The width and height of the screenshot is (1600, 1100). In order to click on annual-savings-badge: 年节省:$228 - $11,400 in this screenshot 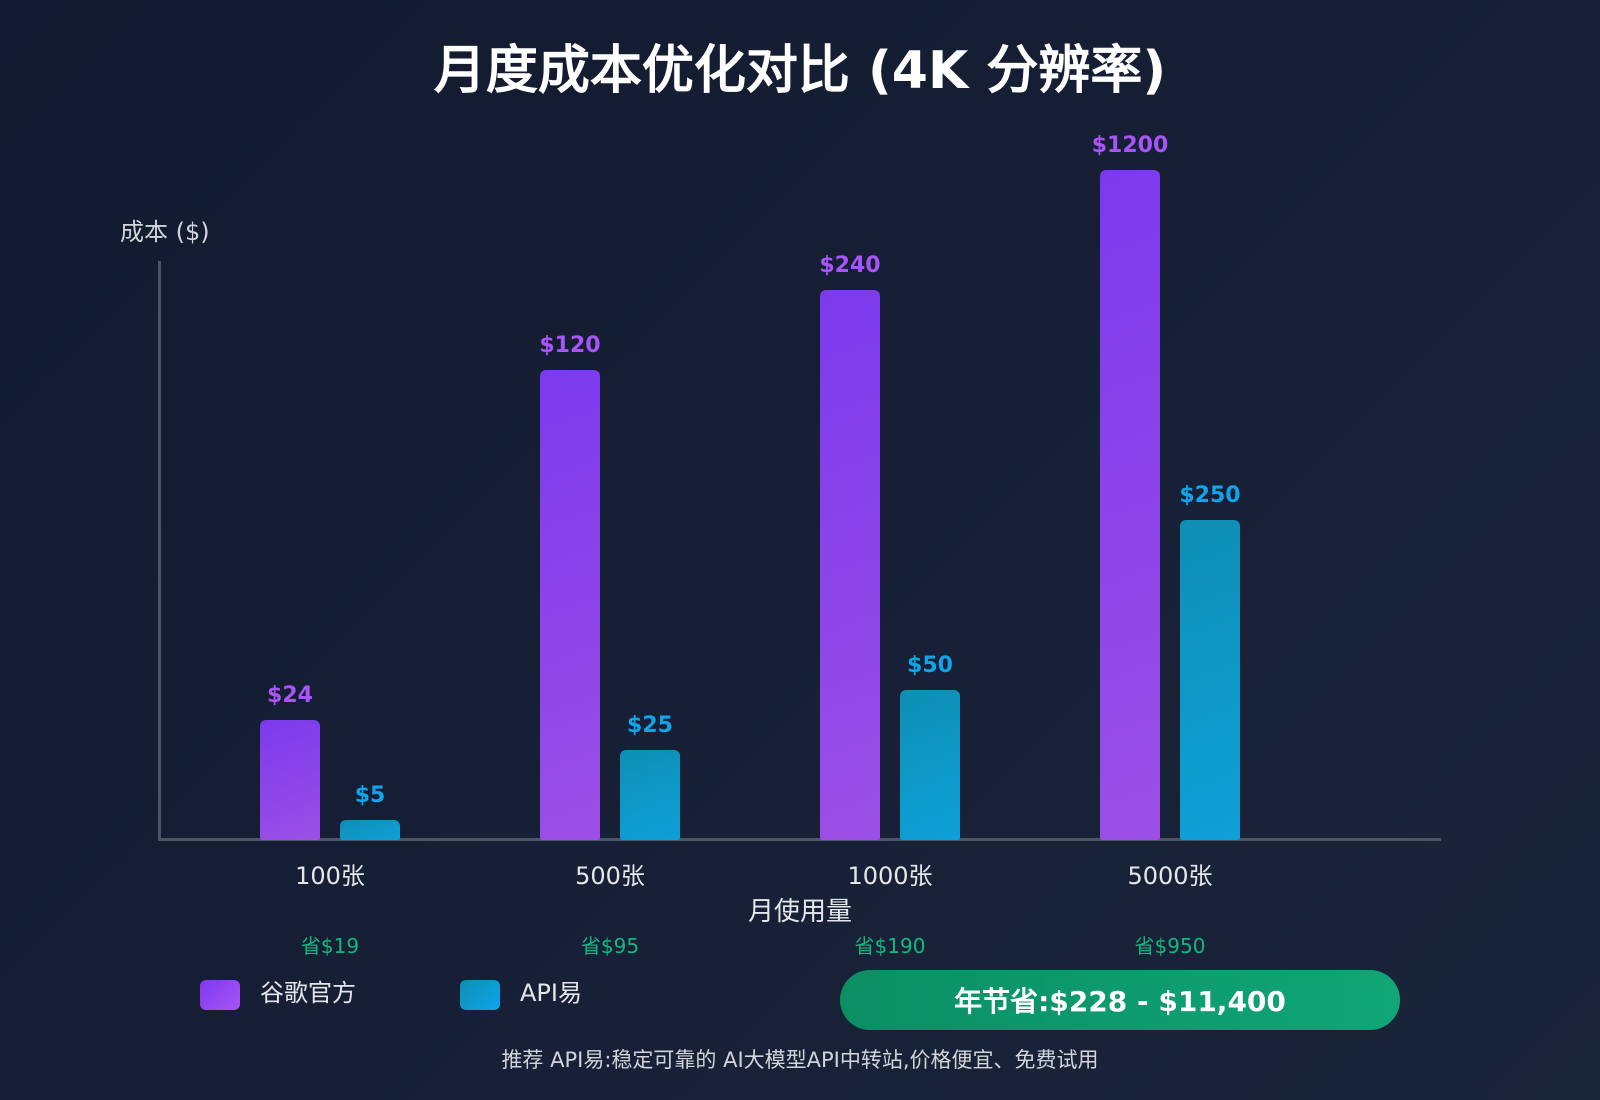, I will do `click(1120, 1000)`.